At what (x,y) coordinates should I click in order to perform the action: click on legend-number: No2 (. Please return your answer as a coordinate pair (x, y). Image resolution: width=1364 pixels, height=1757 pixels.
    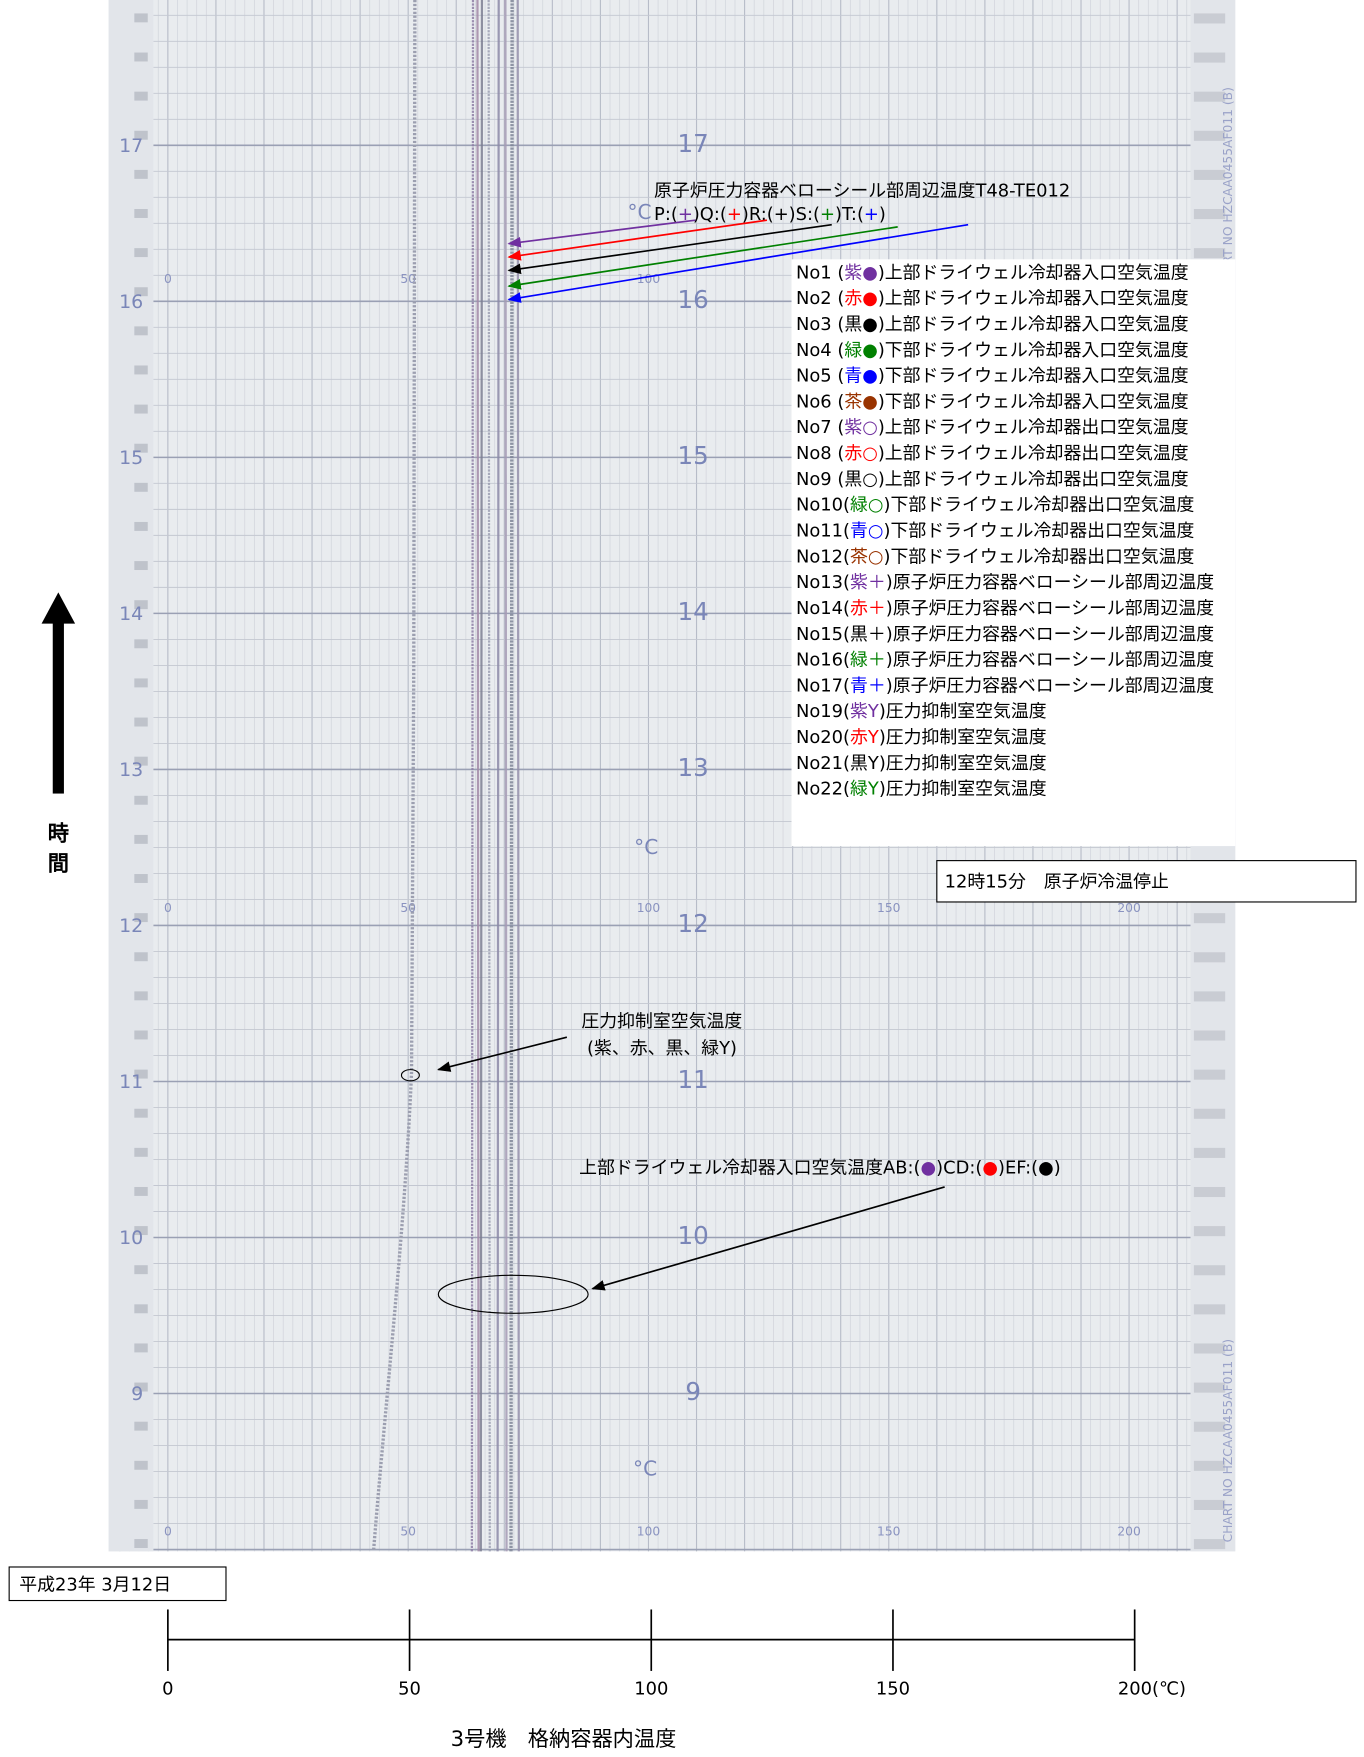
    Looking at the image, I should click on (820, 298).